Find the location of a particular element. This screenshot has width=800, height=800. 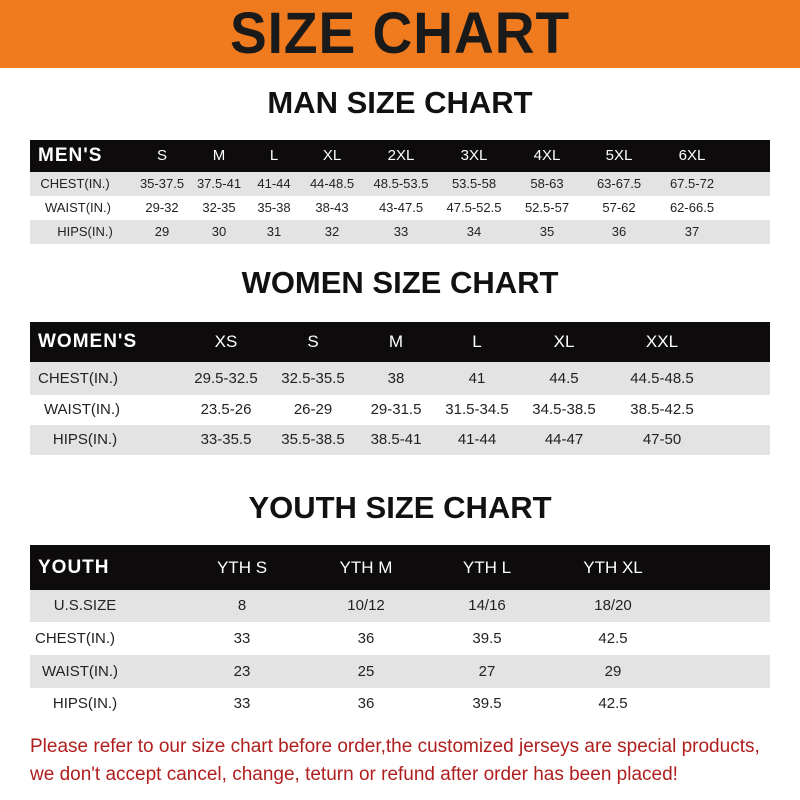

table-cell: 44-47 is located at coordinates (564, 439).